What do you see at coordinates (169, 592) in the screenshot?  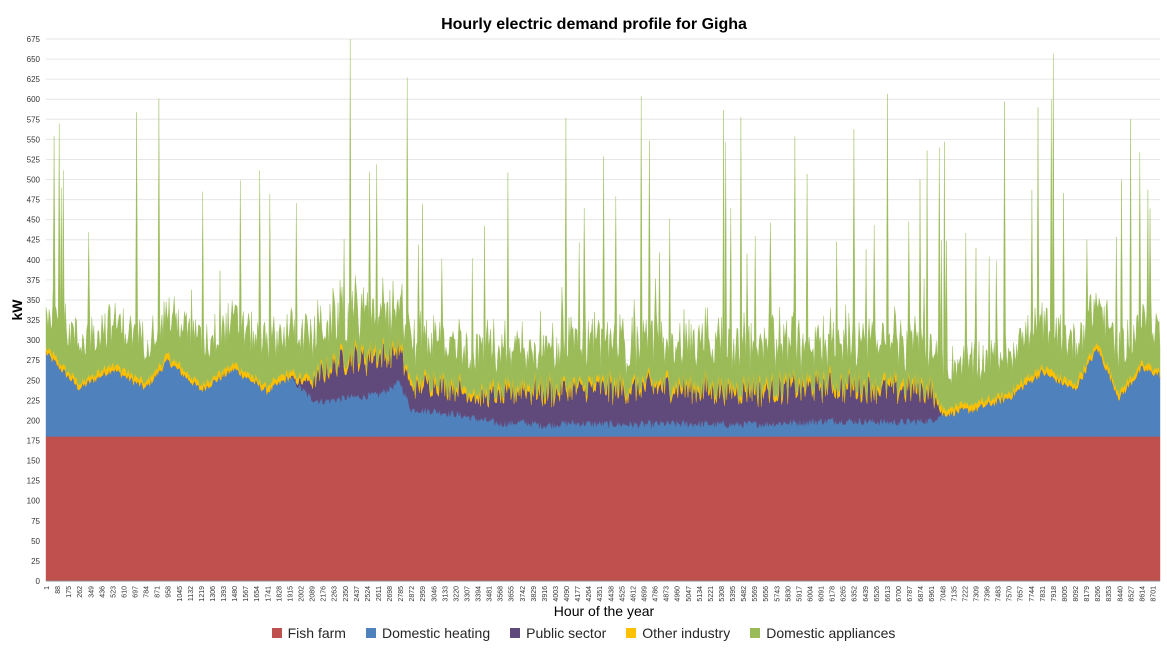 I see `x-tick-label: 958` at bounding box center [169, 592].